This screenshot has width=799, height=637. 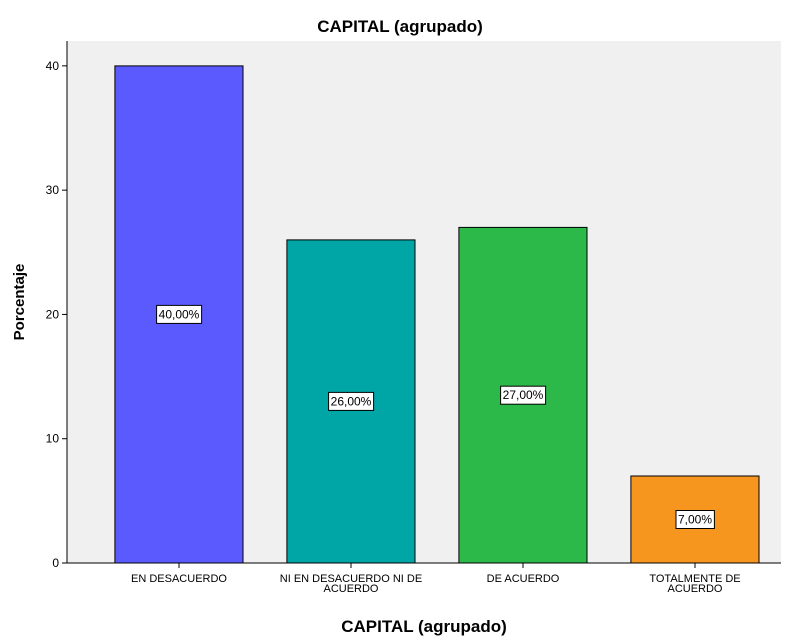 I want to click on x-tick-label: NI EN DESACUERDO NI DE ACUERDO, so click(x=351, y=584).